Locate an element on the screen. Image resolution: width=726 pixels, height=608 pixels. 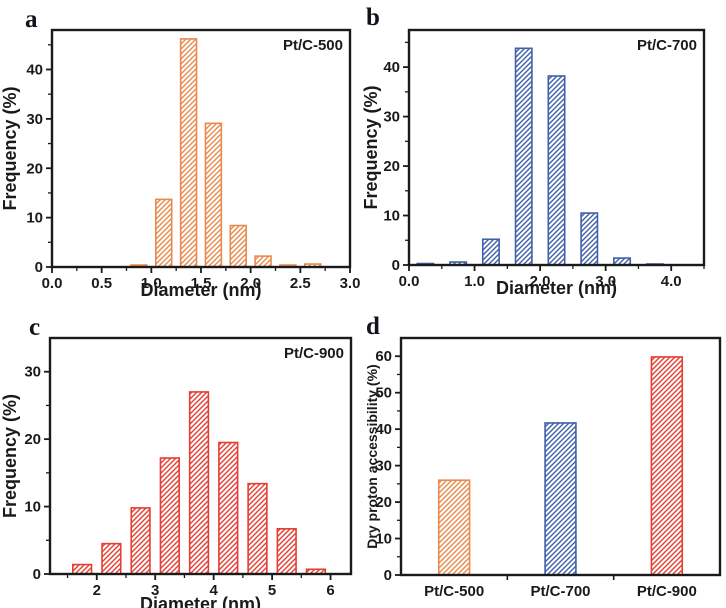
y-tick-label: 60 is located at coordinates (383, 356).